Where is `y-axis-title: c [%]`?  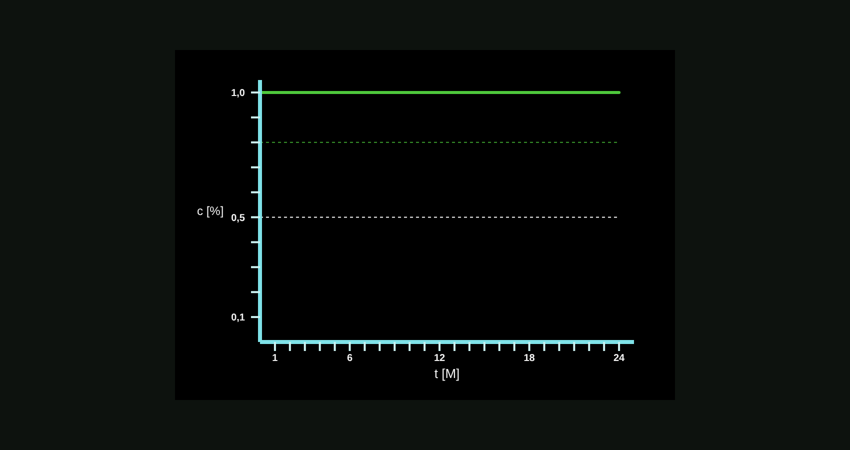 y-axis-title: c [%] is located at coordinates (210, 211).